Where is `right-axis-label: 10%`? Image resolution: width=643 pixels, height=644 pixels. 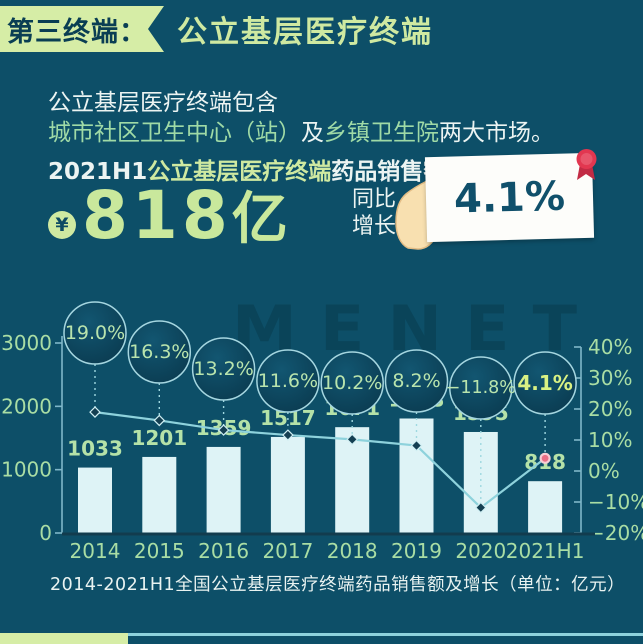 right-axis-label: 10% is located at coordinates (610, 440).